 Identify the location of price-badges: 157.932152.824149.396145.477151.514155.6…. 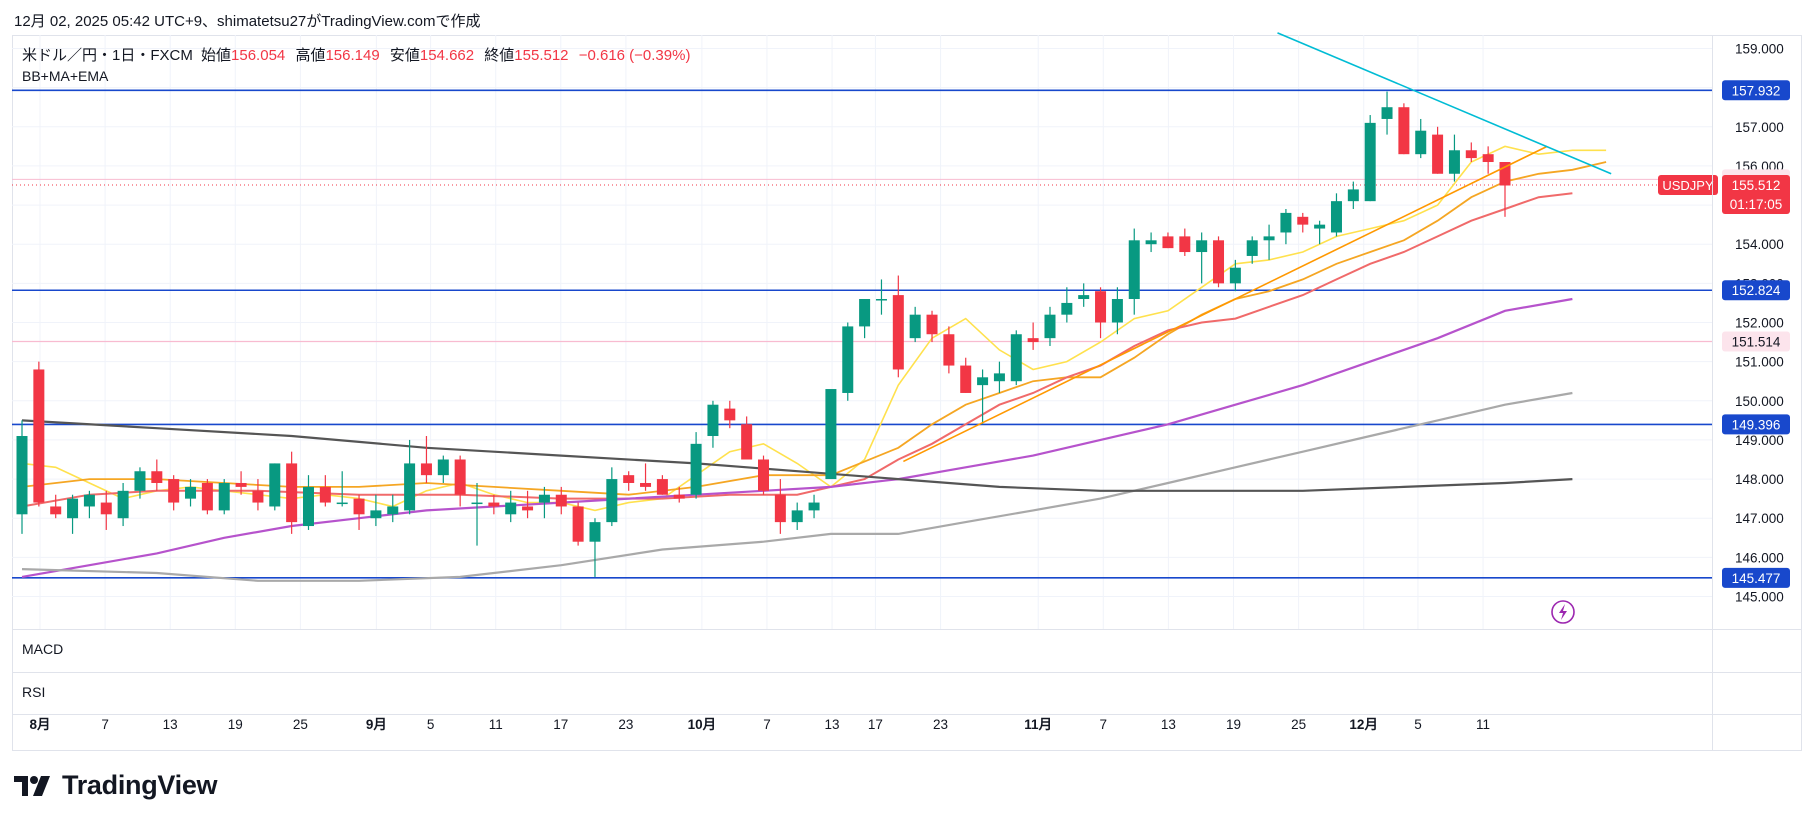
(1724, 334).